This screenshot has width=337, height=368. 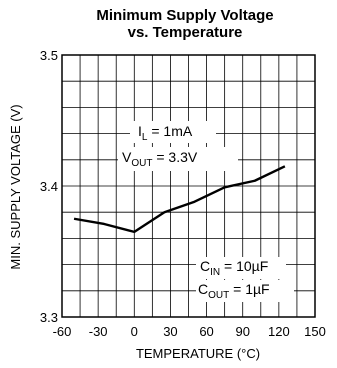 I want to click on annotation-vout-subscript: OUT, so click(x=141, y=163).